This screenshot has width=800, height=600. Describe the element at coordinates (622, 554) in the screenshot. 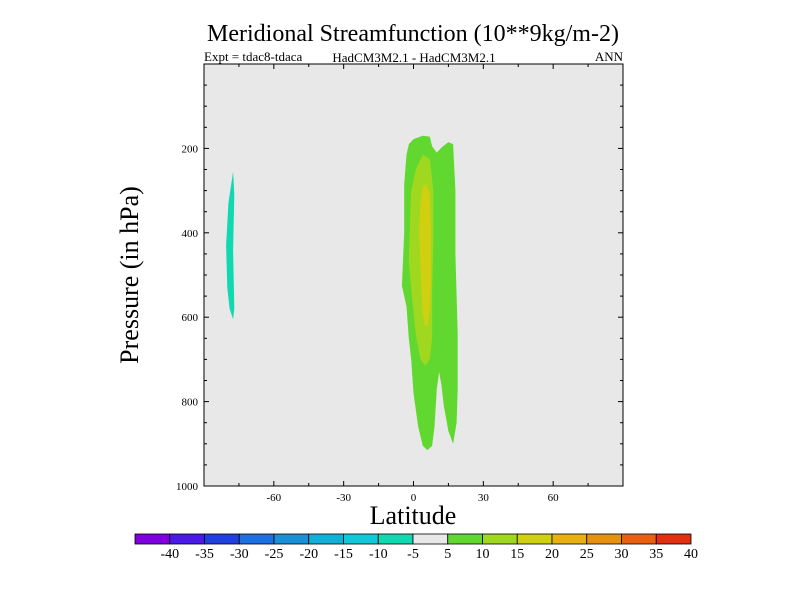

I see `colorbar-level-label: 30` at that location.